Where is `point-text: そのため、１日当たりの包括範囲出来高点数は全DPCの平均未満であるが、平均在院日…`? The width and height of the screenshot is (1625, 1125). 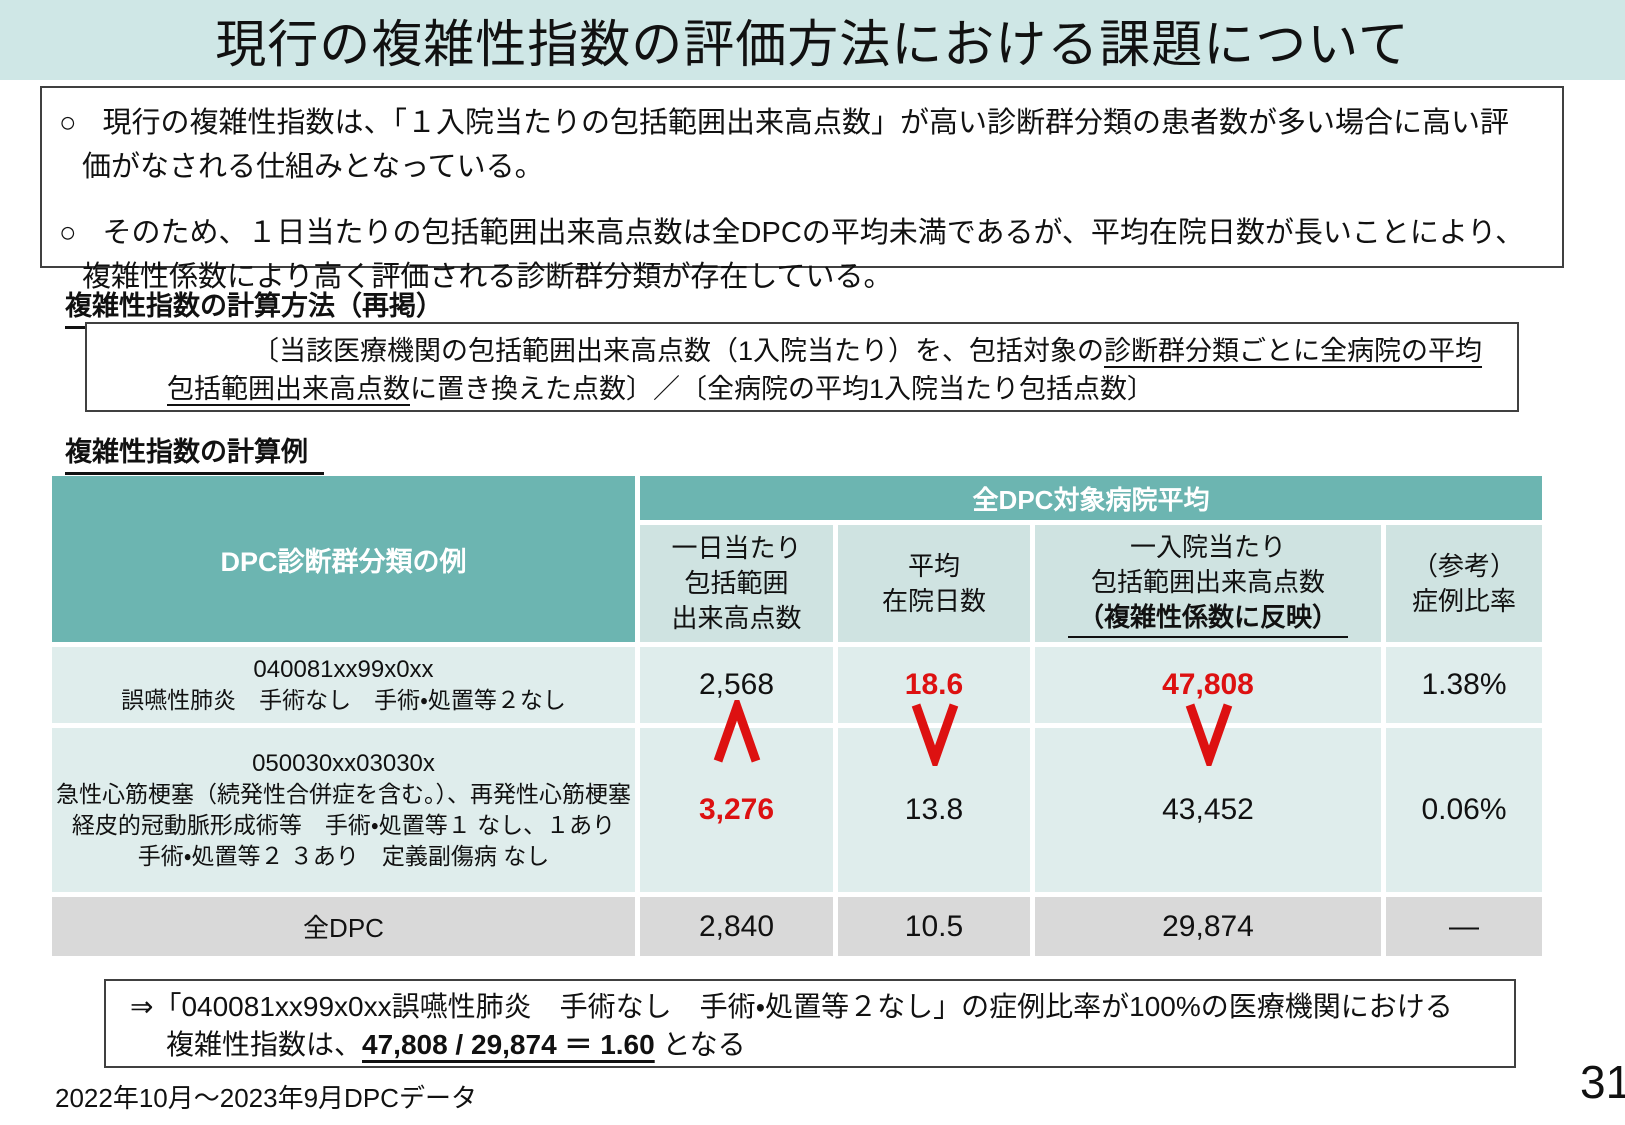 point-text: そのため、１日当たりの包括範囲出来高点数は全DPCの平均未満であるが、平均在院日… is located at coordinates (813, 233).